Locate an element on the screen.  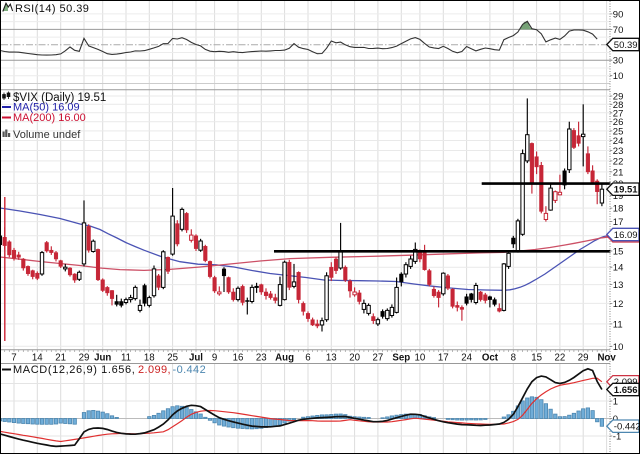
svg-text: 30 is located at coordinates (618, 61).